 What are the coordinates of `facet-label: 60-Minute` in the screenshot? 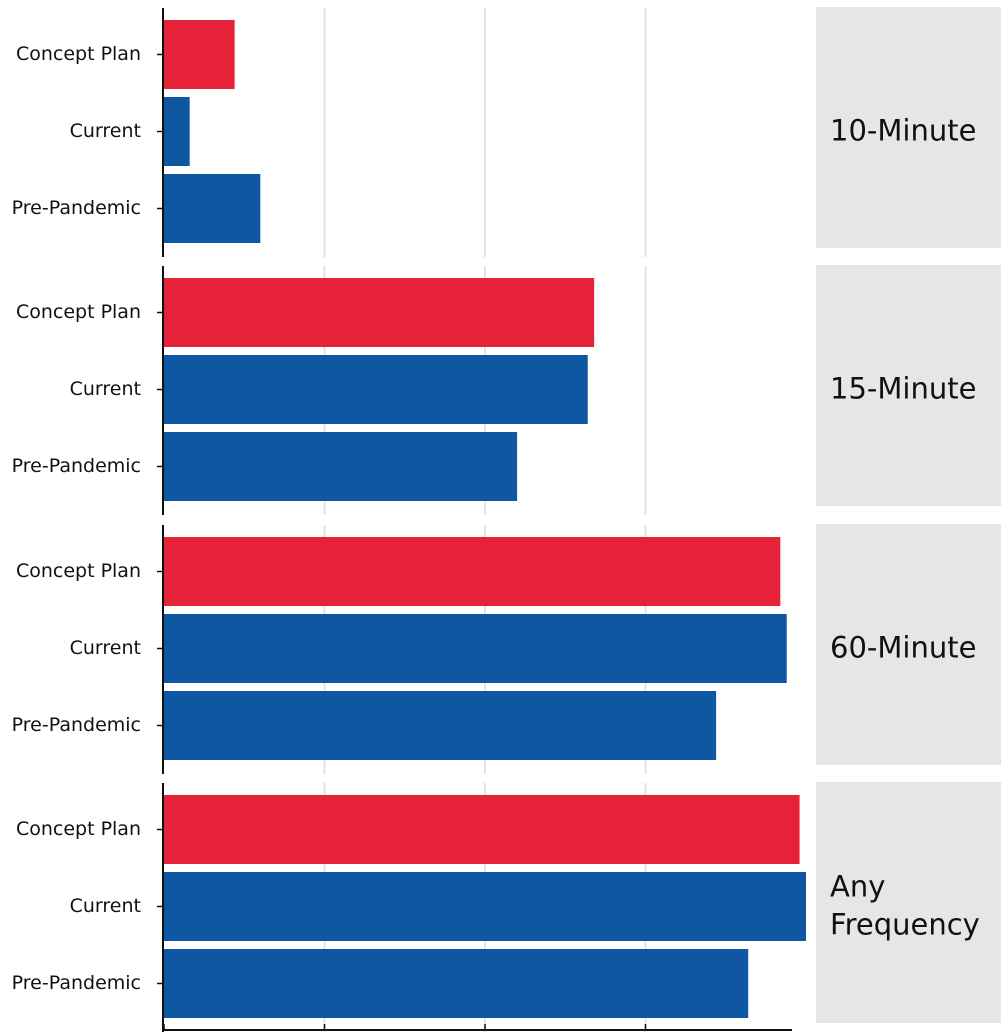 It's located at (903, 648).